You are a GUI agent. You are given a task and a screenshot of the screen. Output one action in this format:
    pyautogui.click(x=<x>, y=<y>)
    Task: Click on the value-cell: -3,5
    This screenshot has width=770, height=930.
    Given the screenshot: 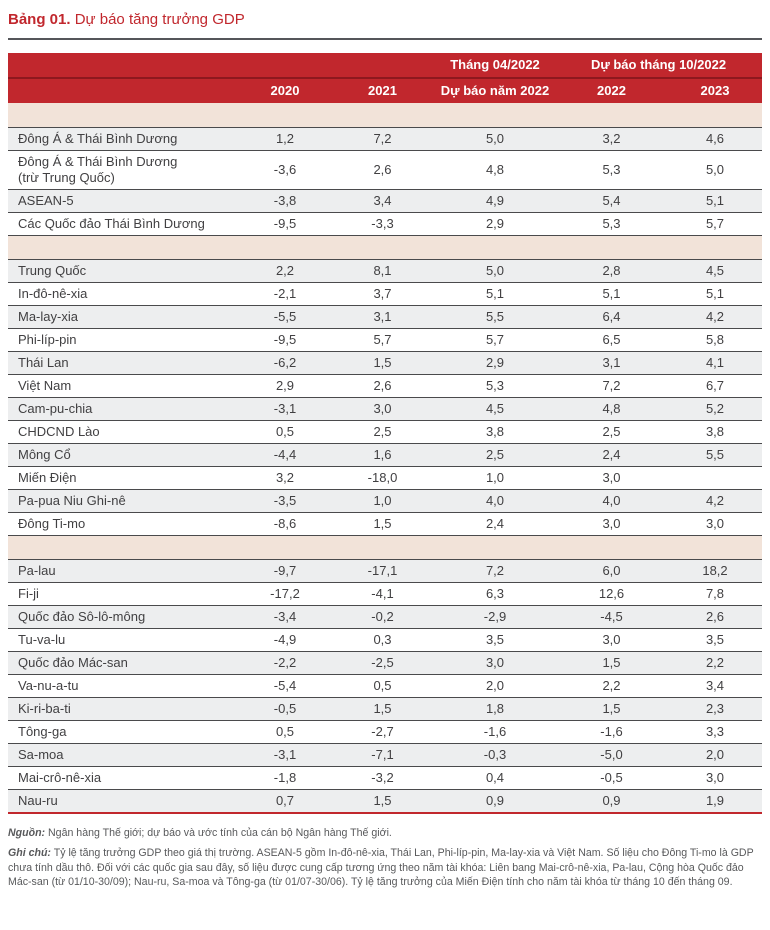 What is the action you would take?
    pyautogui.click(x=285, y=501)
    